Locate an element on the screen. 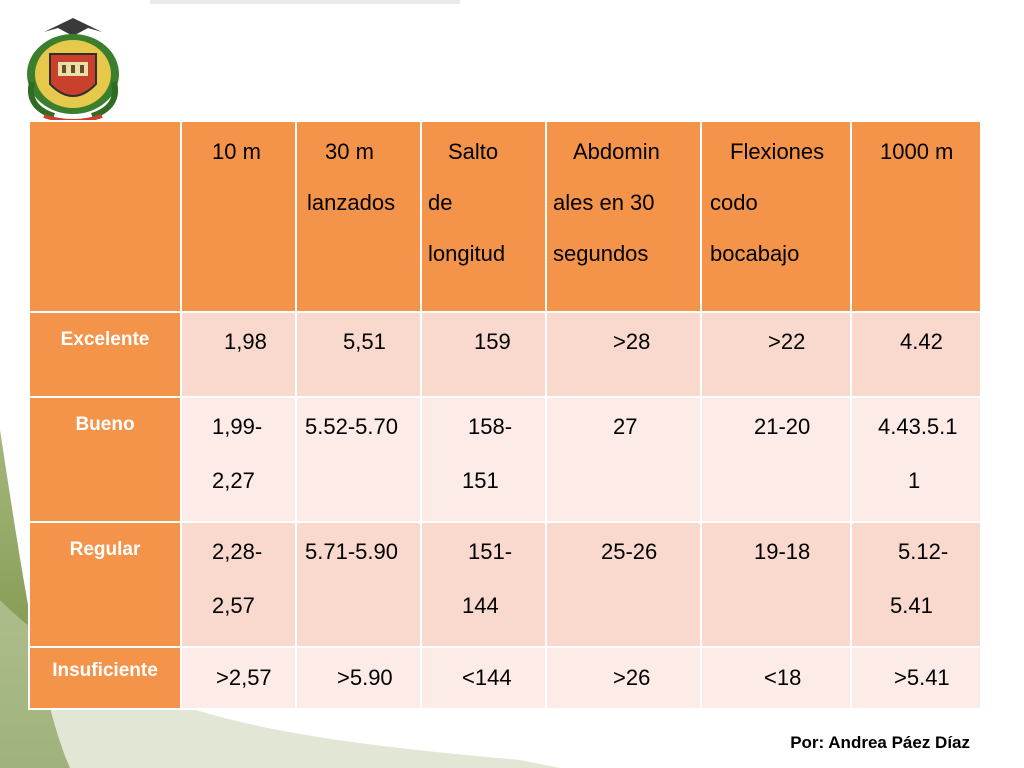 Image resolution: width=1024 pixels, height=768 pixels. table-cell: <144 is located at coordinates (483, 678).